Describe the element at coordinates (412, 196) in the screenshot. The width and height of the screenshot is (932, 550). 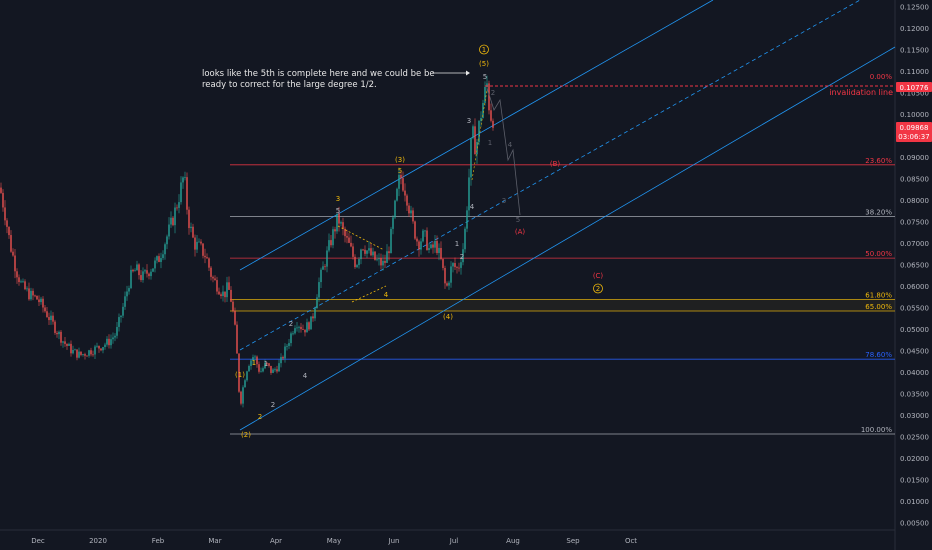
I see `triangle-pattern` at that location.